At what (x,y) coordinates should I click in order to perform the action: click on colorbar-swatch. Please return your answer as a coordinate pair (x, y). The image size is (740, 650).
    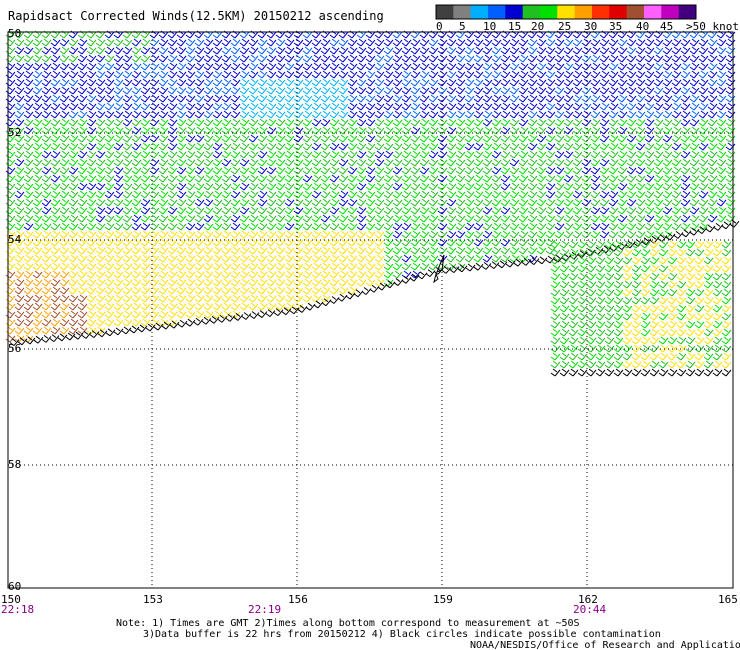
    Looking at the image, I should click on (549, 12).